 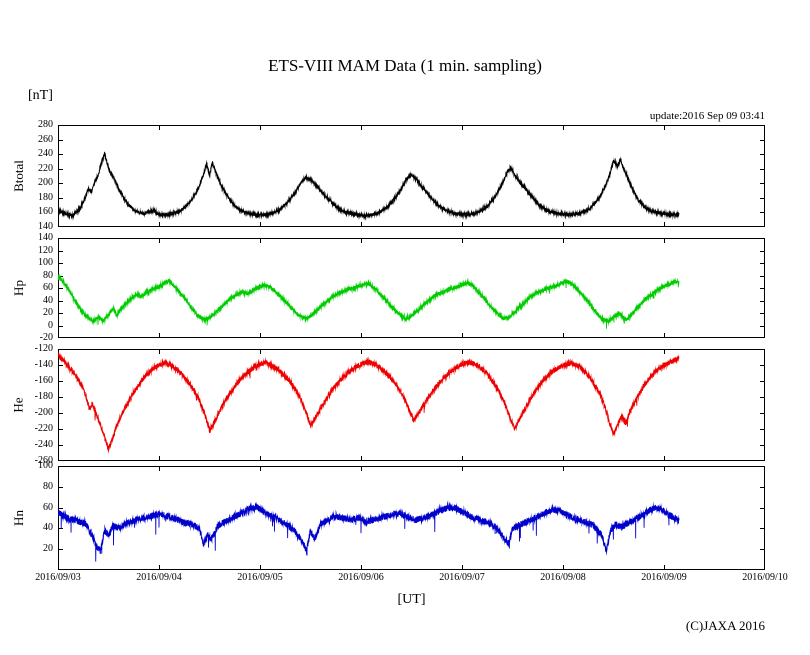 I want to click on unit-label: [nT], so click(x=40, y=95).